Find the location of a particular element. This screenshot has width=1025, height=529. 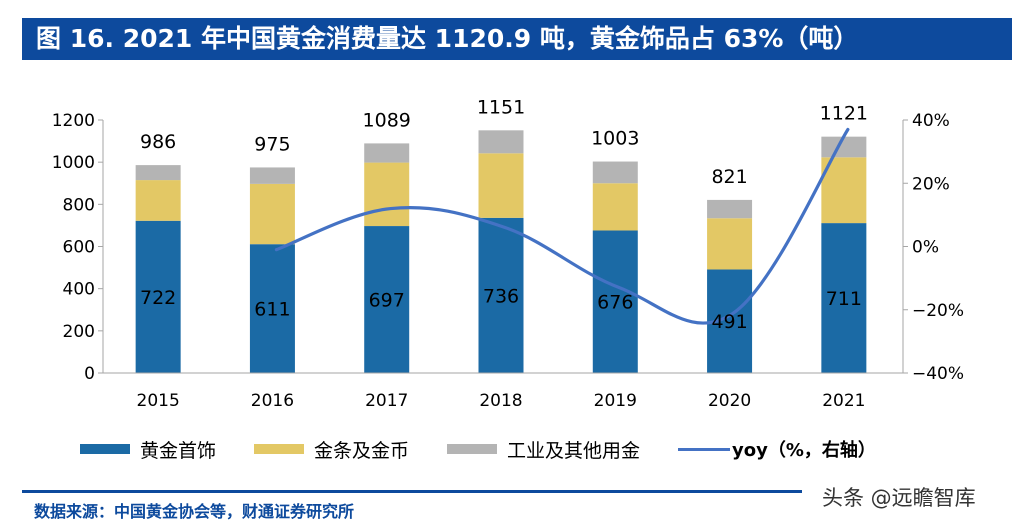

legend-item-yoy: yoy（%，右轴） is located at coordinates (777, 449).